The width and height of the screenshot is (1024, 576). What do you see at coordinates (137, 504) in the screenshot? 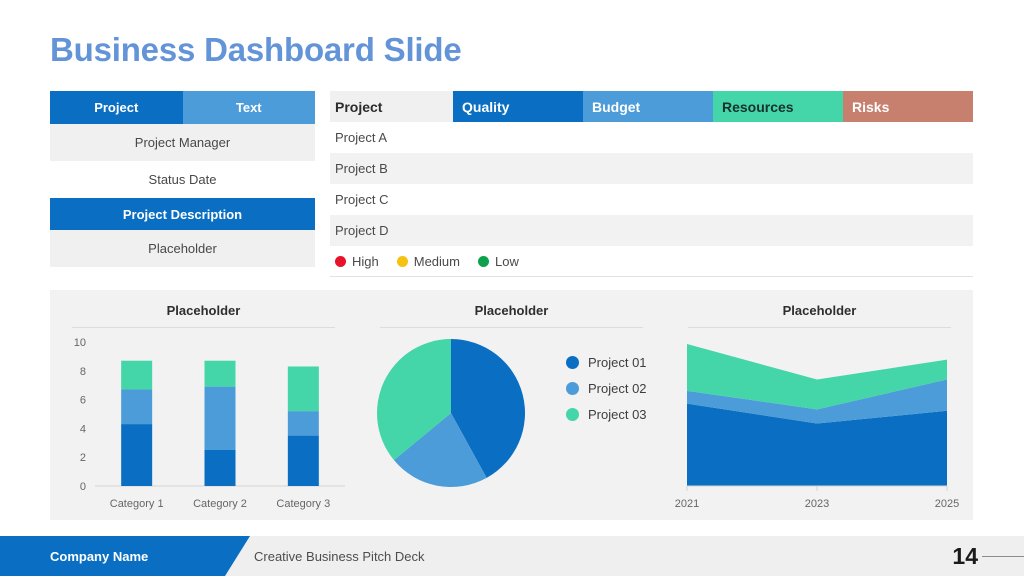
I see `bar-category-label: Category 1` at bounding box center [137, 504].